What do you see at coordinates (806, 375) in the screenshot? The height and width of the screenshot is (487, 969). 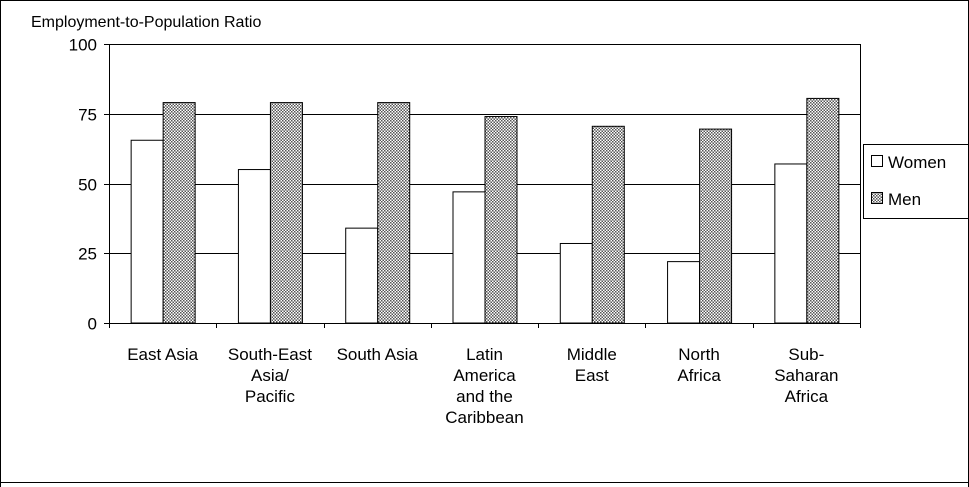 I see `x-tick-label: Sub-Saharan Africa` at bounding box center [806, 375].